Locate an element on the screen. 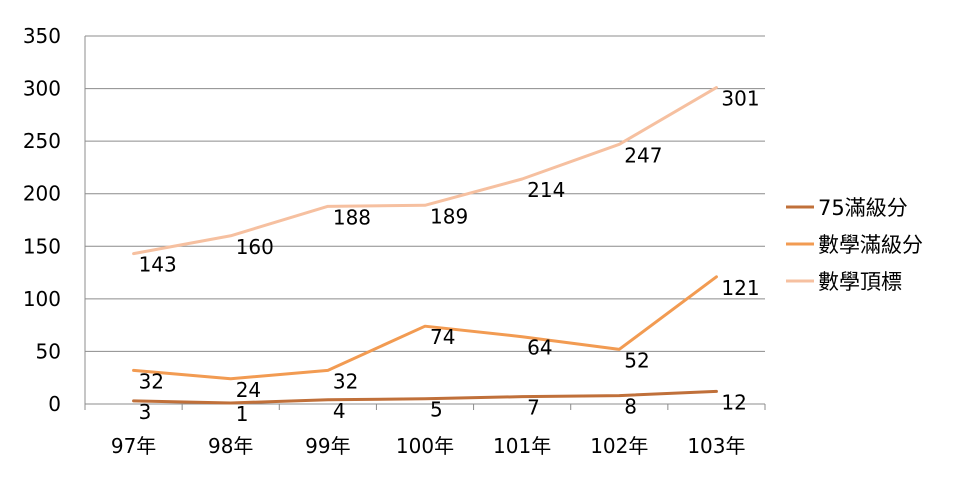 The width and height of the screenshot is (970, 489). y-tick-label: 350 is located at coordinates (42, 36).